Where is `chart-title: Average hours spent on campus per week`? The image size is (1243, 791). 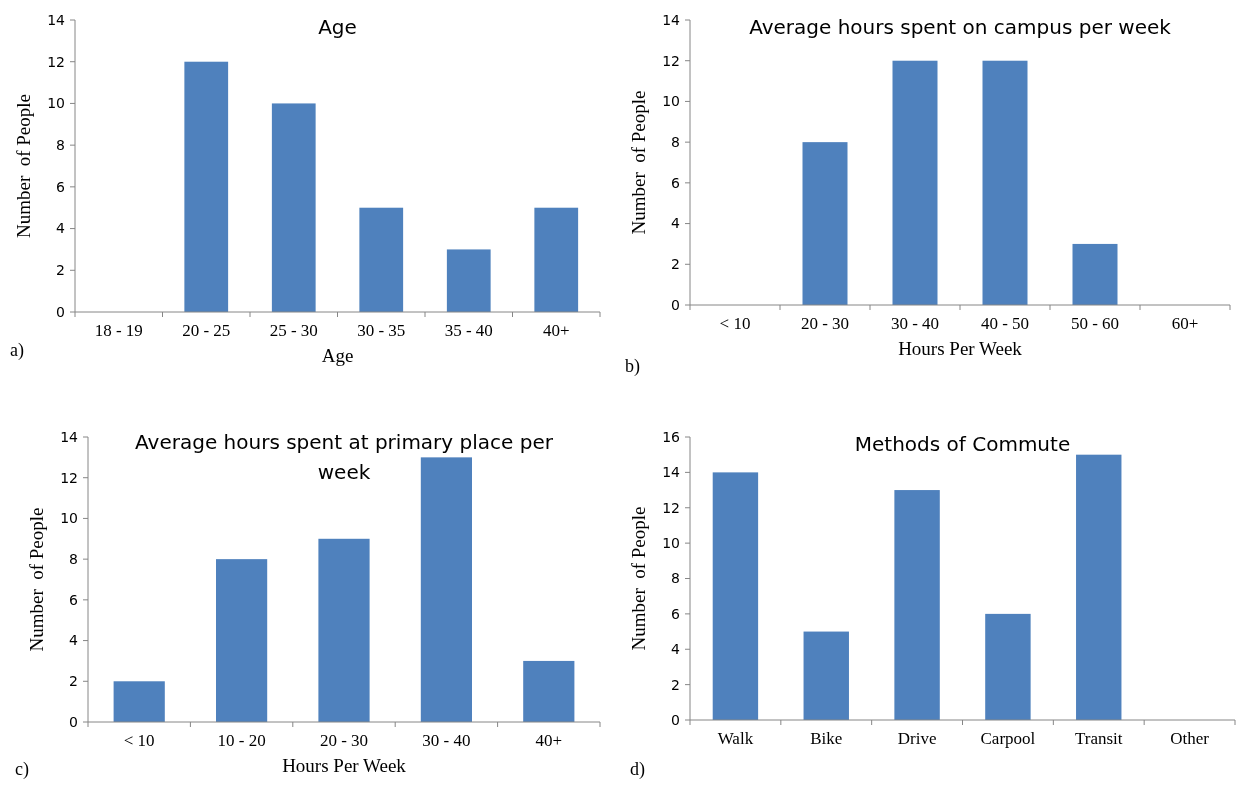 chart-title: Average hours spent on campus per week is located at coordinates (960, 27).